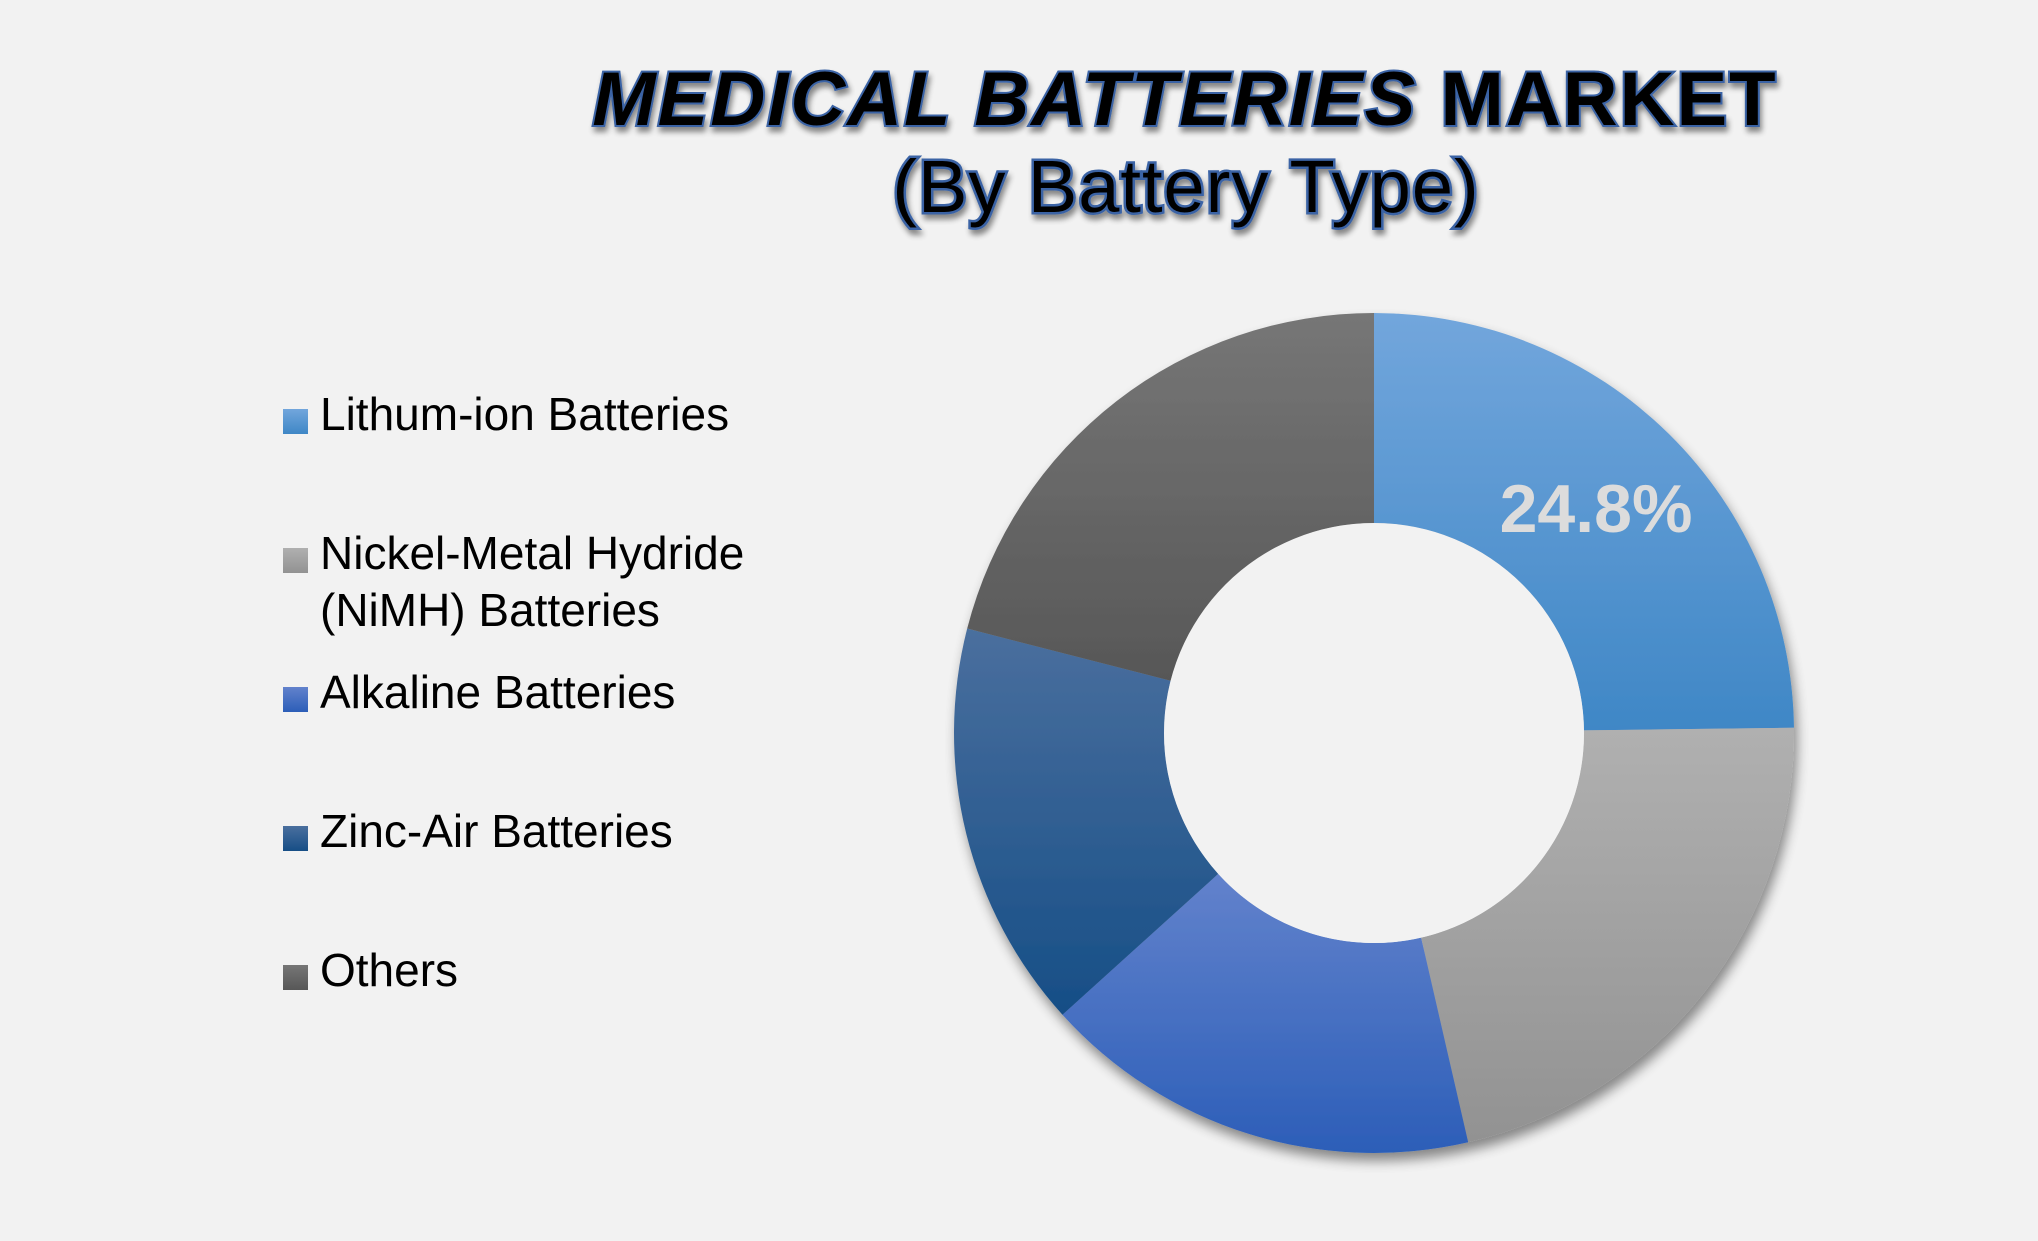  Describe the element at coordinates (295, 838) in the screenshot. I see `legend-swatch-zinc-air` at that location.